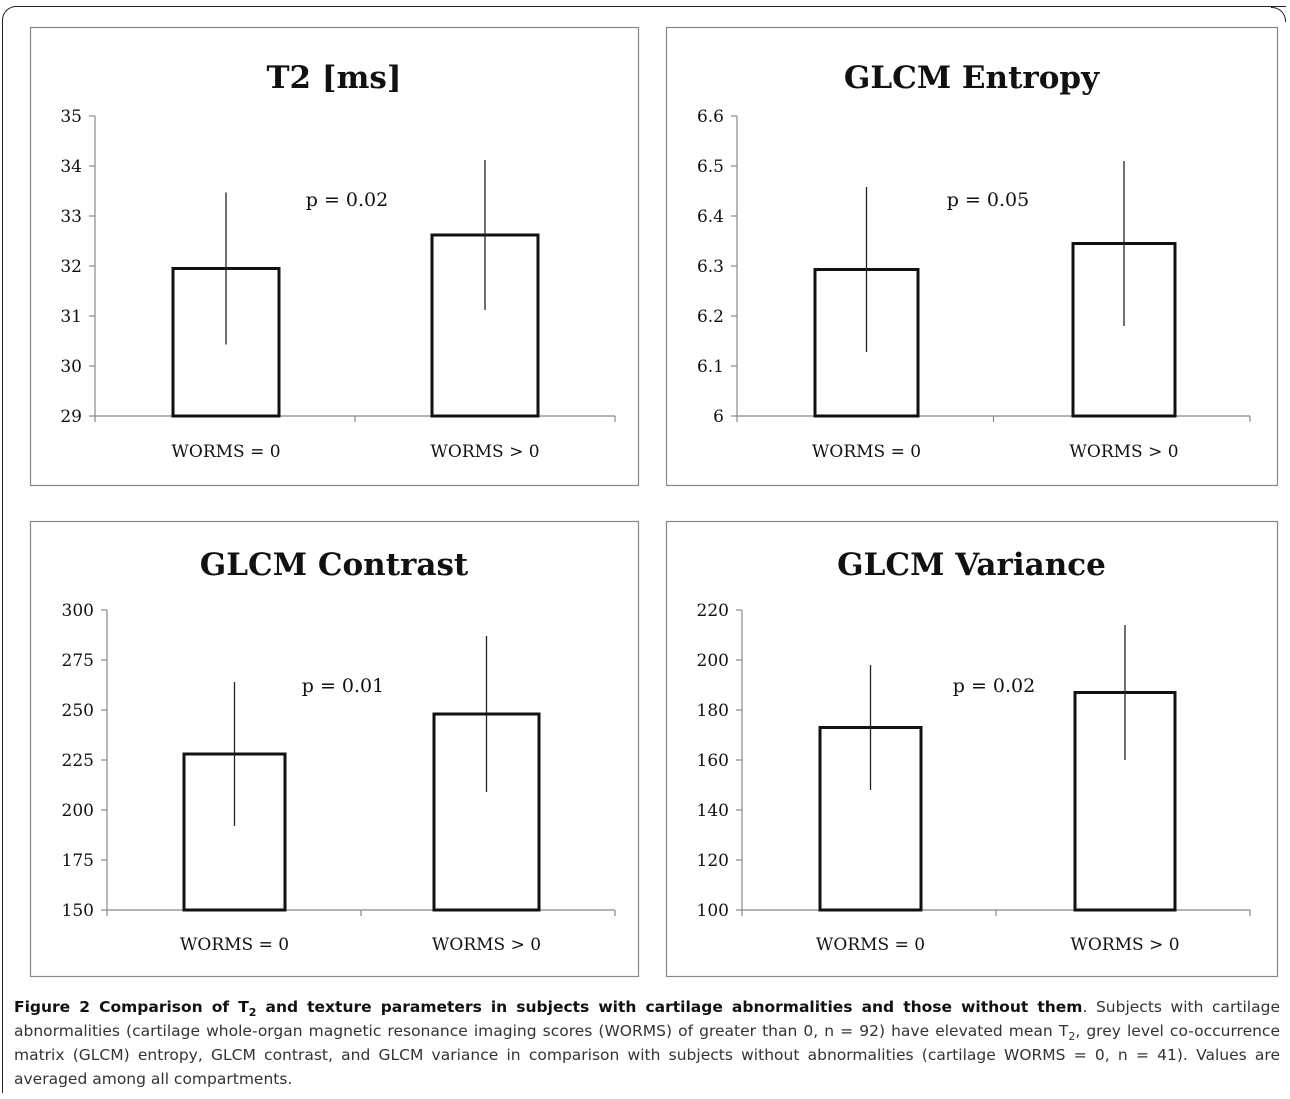 The width and height of the screenshot is (1290, 1099). What do you see at coordinates (252, 1013) in the screenshot?
I see `caption-label-subscript: 2` at bounding box center [252, 1013].